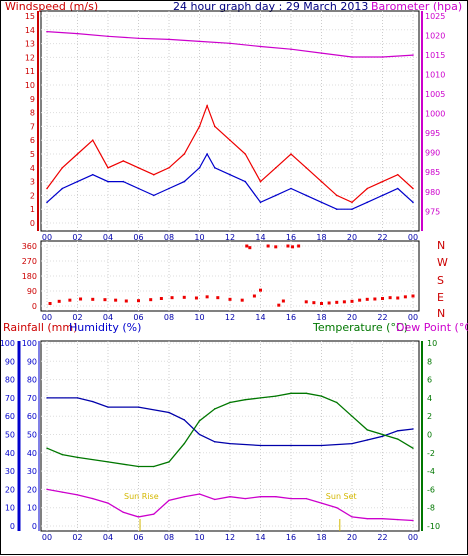  Describe the element at coordinates (260, 317) in the screenshot. I see `x-tick-label-direction: 14` at that location.